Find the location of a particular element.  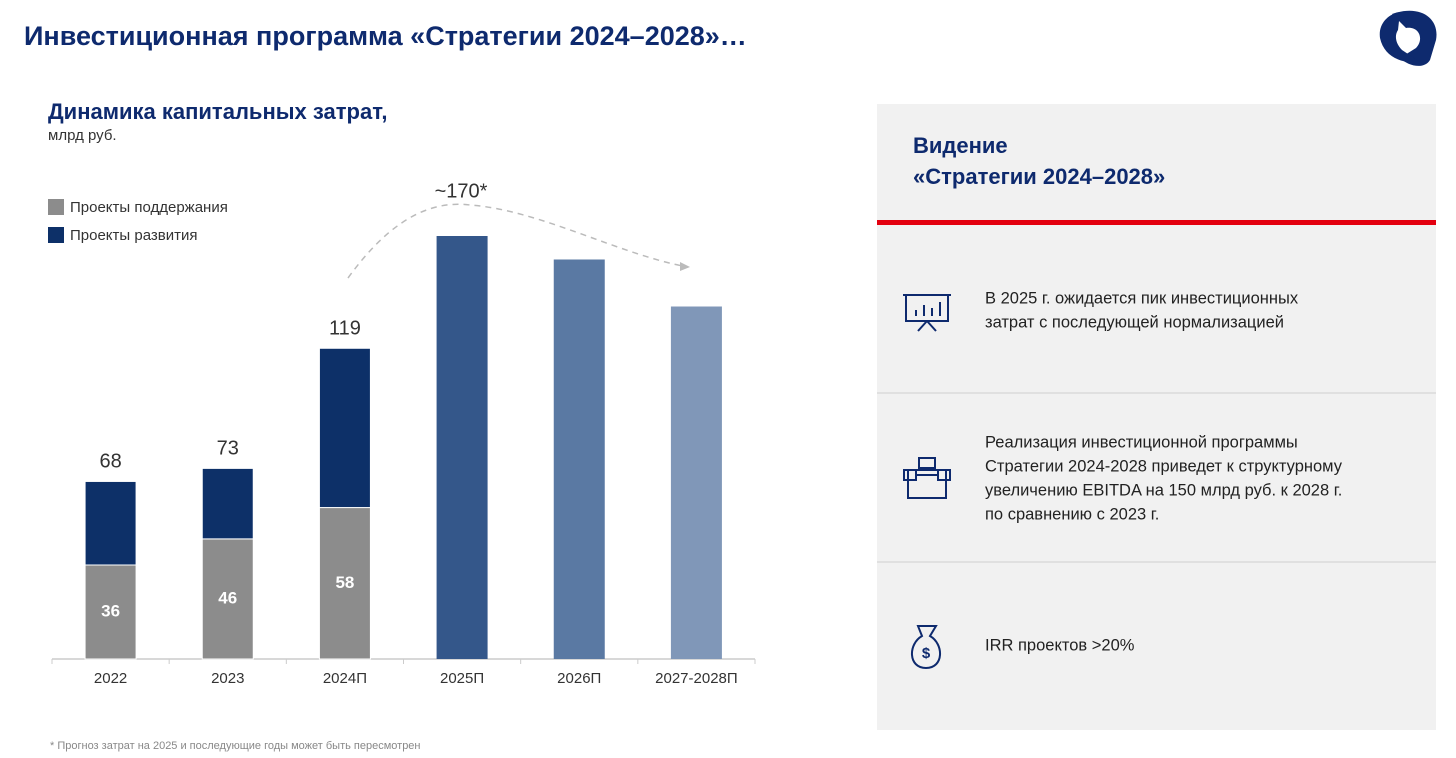

panel-accent is located at coordinates (1156, 222).